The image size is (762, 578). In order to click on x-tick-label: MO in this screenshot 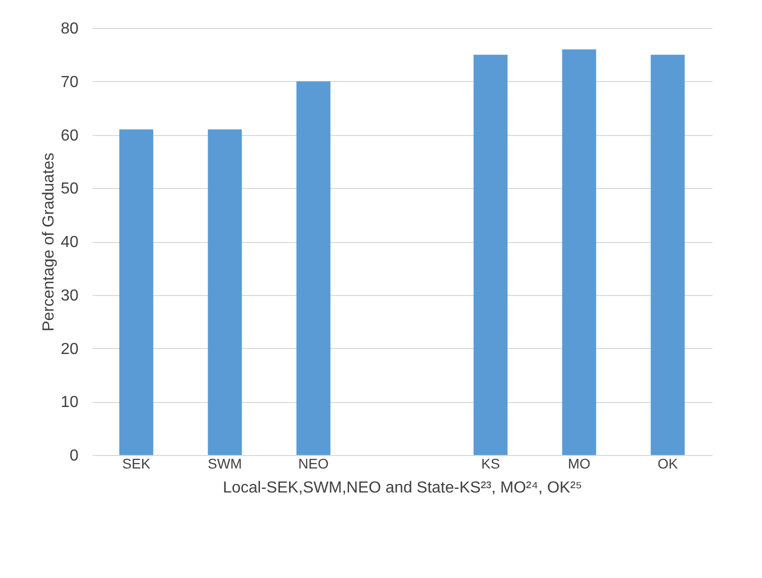, I will do `click(579, 464)`.